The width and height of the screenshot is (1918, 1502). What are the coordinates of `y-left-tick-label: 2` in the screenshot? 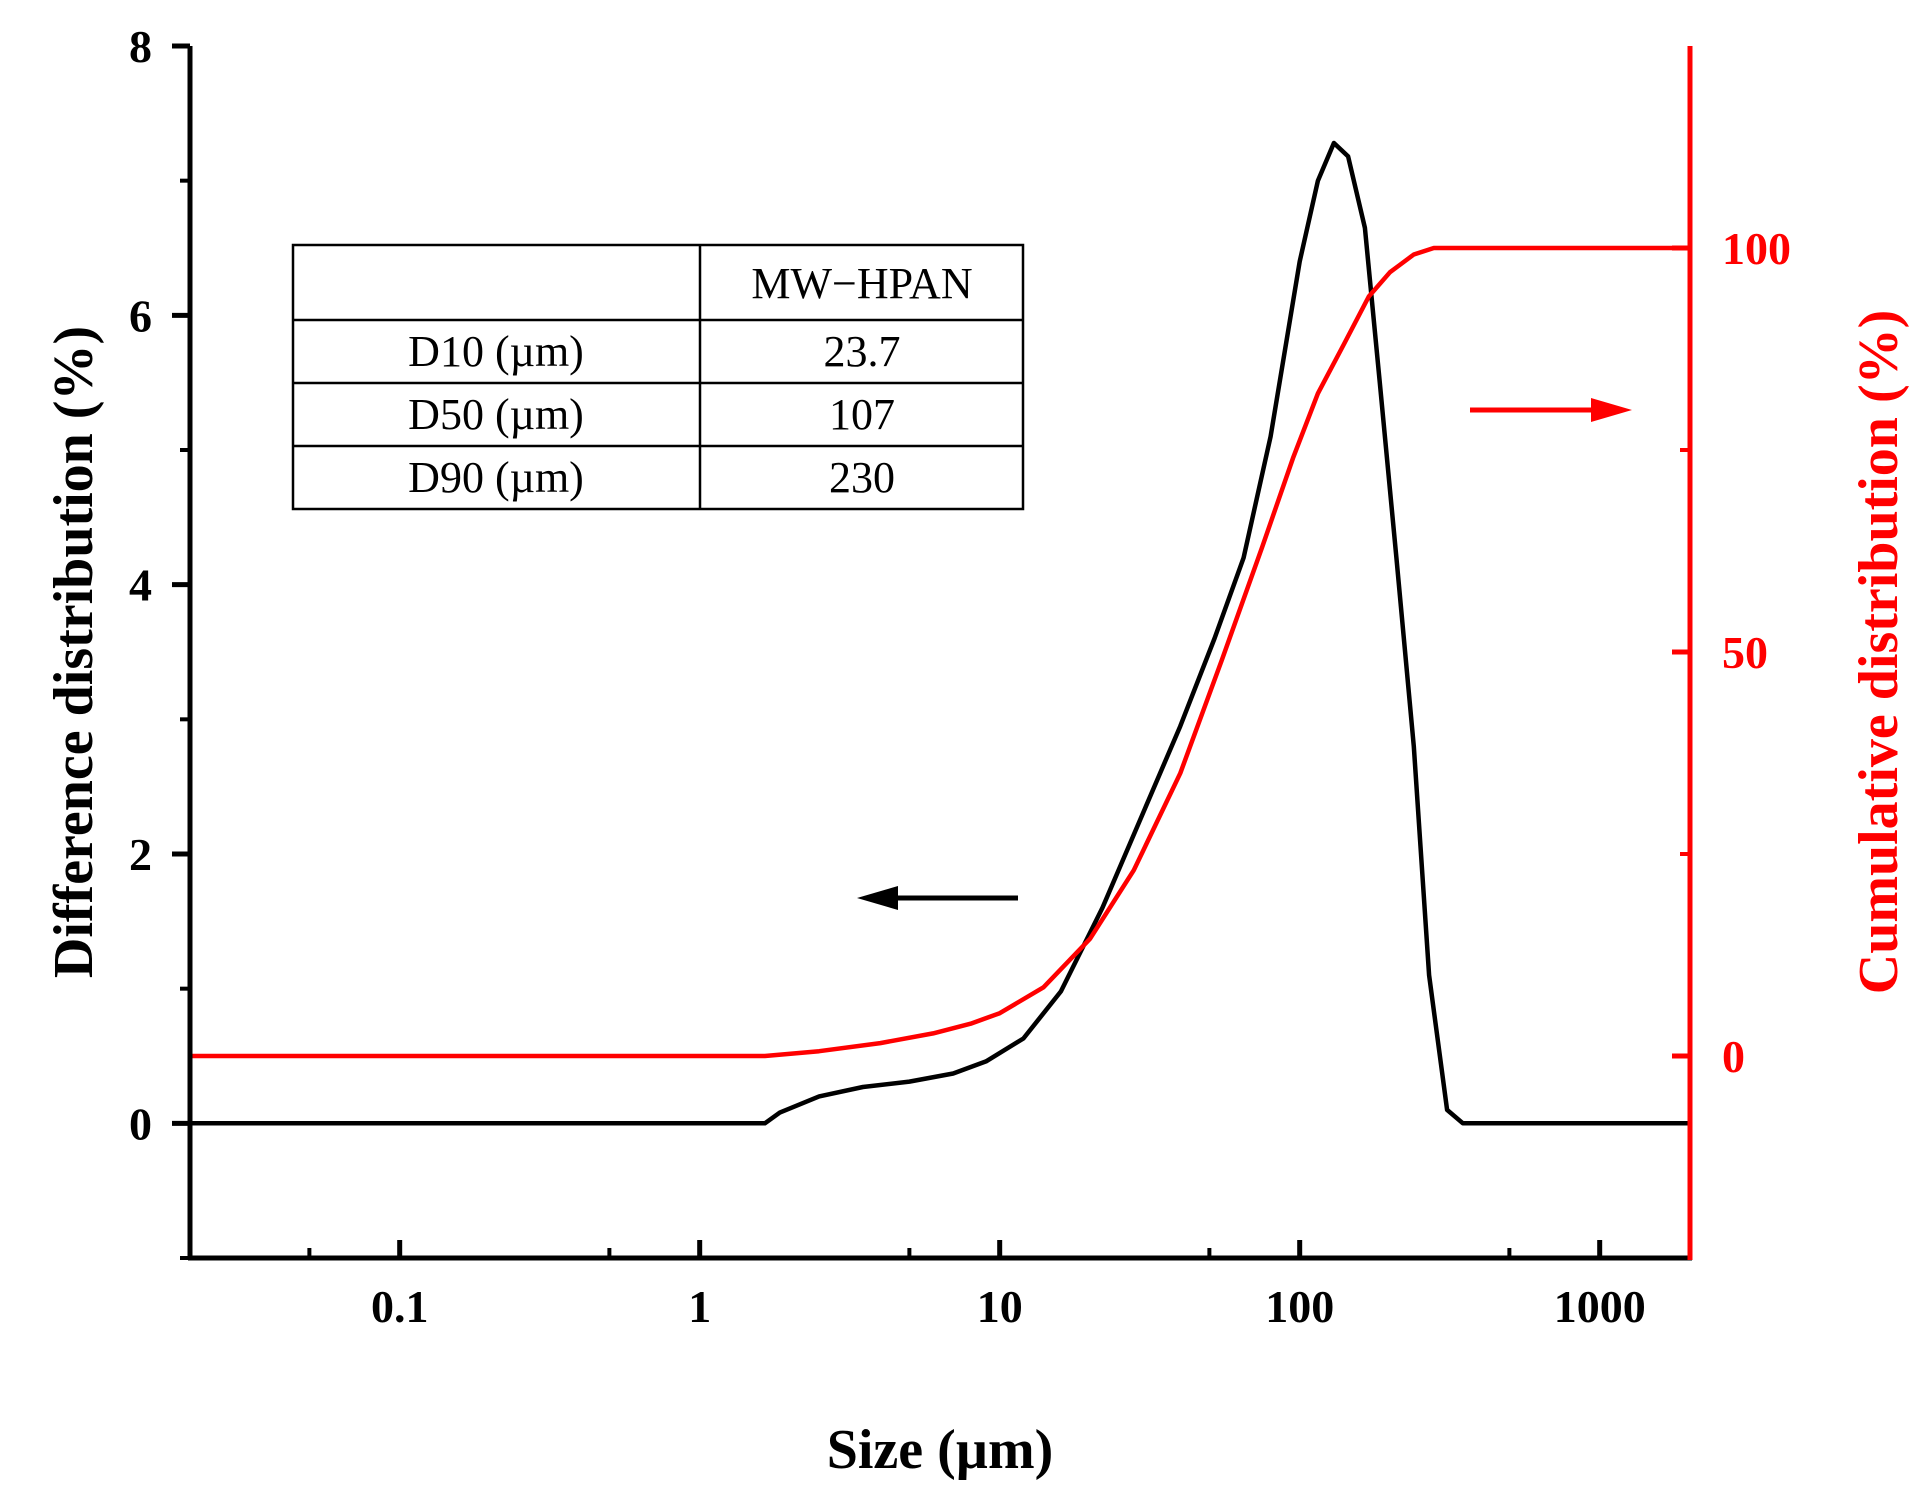 It's located at (140, 854).